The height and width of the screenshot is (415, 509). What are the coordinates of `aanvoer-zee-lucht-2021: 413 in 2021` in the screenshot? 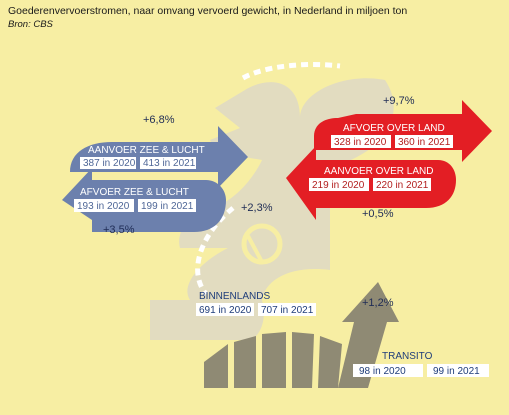 It's located at (169, 163).